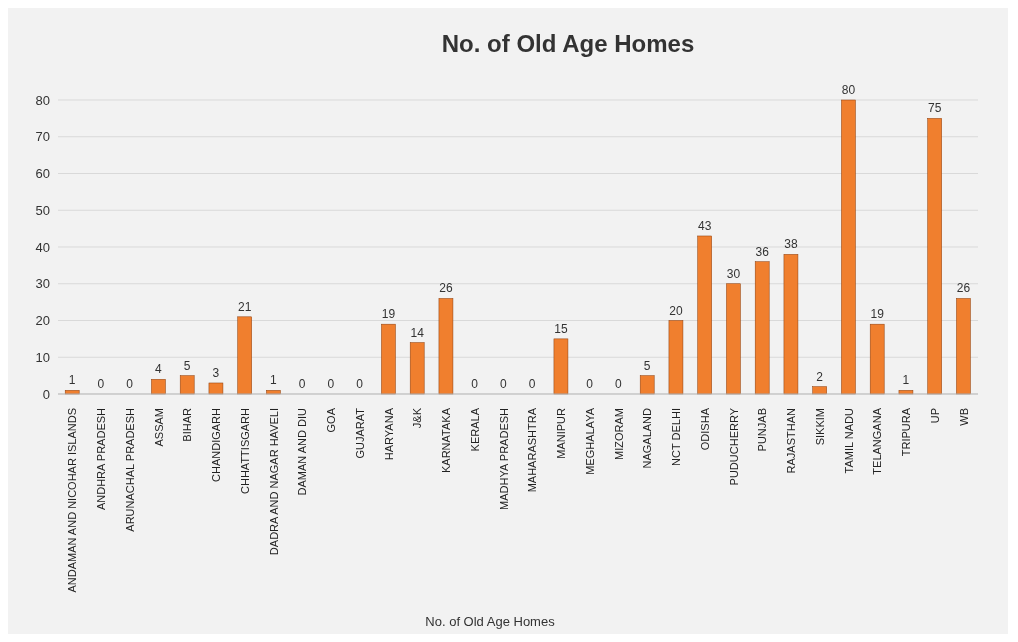 Image resolution: width=1018 pixels, height=642 pixels. I want to click on x-tick-label: PUNJAB, so click(762, 430).